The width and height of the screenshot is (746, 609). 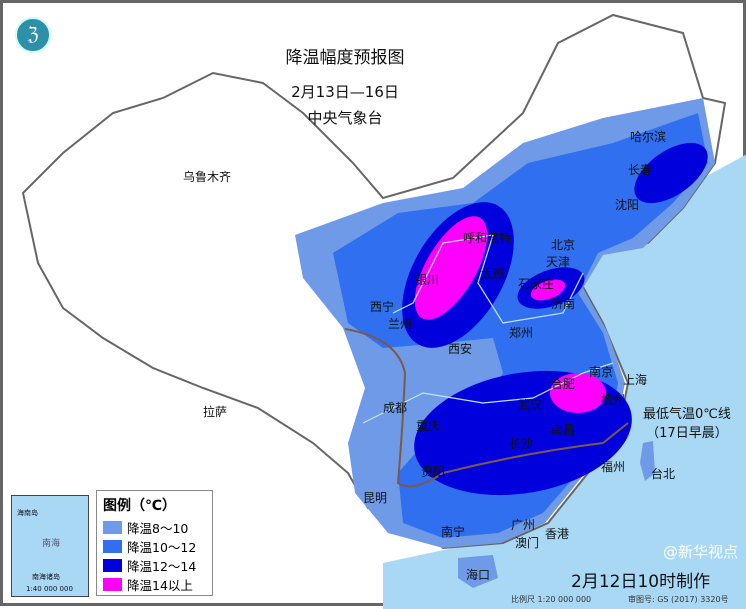 I want to click on city-label: 天津, so click(x=558, y=262).